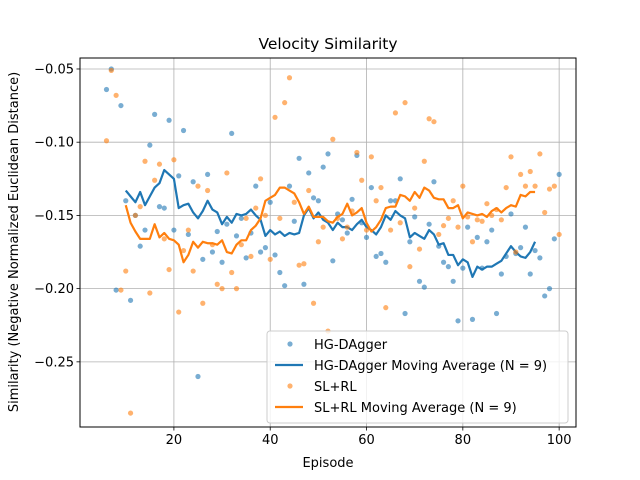 This screenshot has width=640, height=480. What do you see at coordinates (174, 440) in the screenshot?
I see `x-tick-label: 20` at bounding box center [174, 440].